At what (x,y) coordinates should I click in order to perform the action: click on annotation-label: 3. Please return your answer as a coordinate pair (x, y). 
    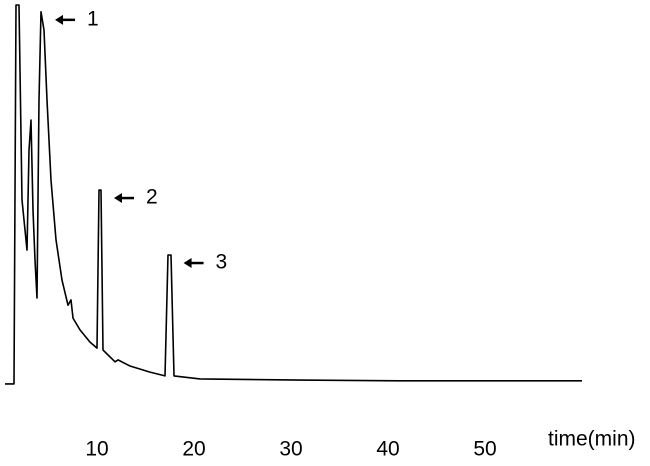
    Looking at the image, I should click on (222, 262).